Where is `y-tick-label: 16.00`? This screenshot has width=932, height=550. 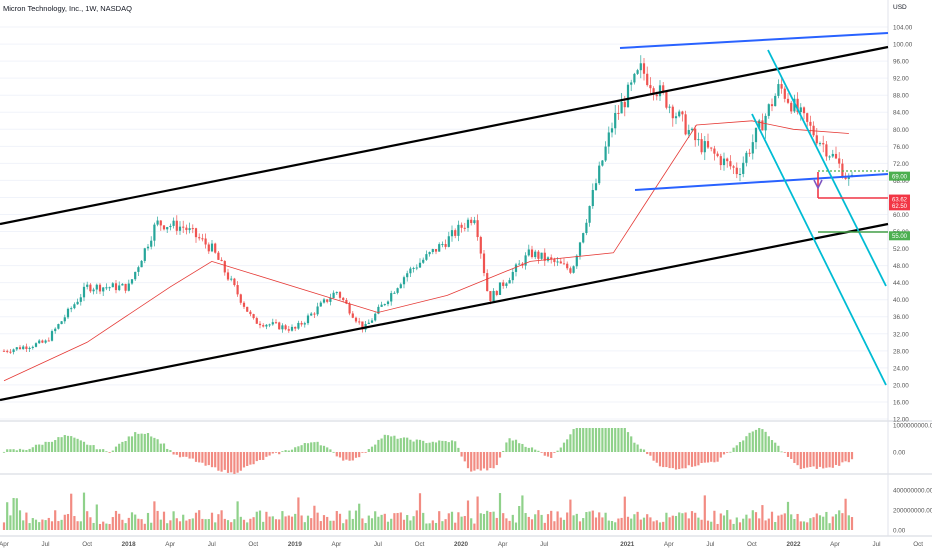 y-tick-label: 16.00 is located at coordinates (901, 402).